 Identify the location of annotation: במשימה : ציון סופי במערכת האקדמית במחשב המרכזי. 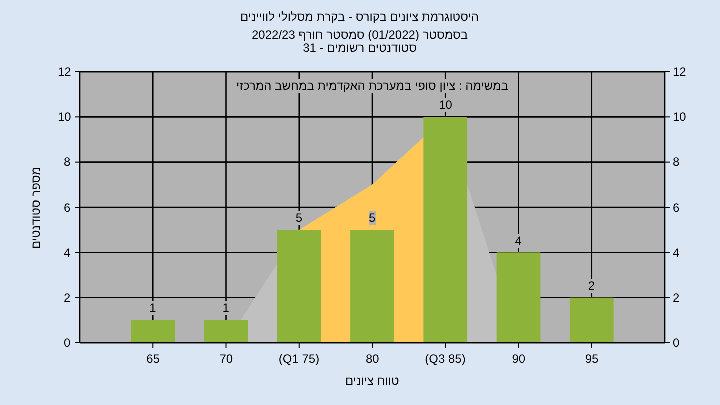
(372, 86).